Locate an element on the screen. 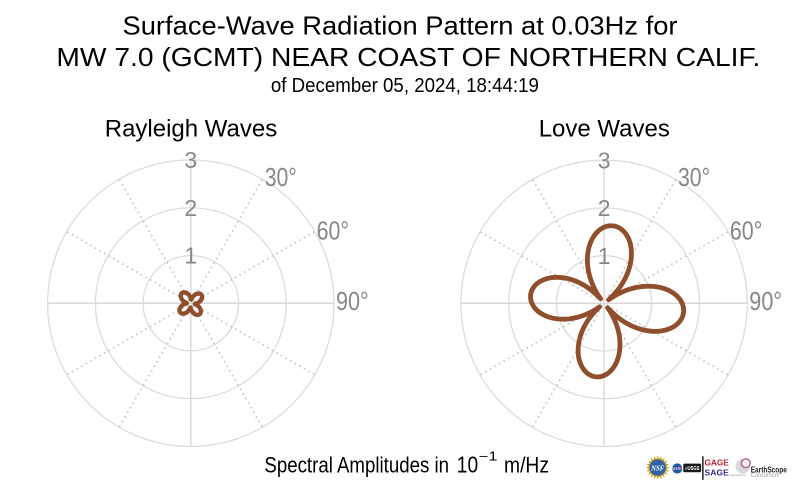 Image resolution: width=800 pixels, height=498 pixels. svg-text: Spectral Amplitudes in is located at coordinates (356, 464).